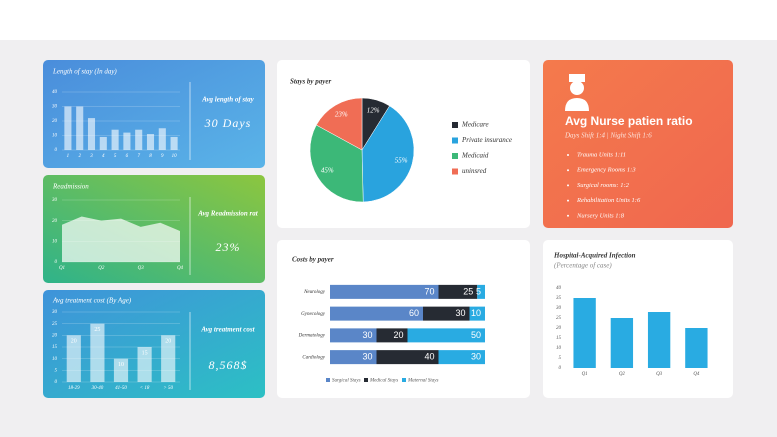  What do you see at coordinates (150, 156) in the screenshot?
I see `x-tick-label: 8` at bounding box center [150, 156].